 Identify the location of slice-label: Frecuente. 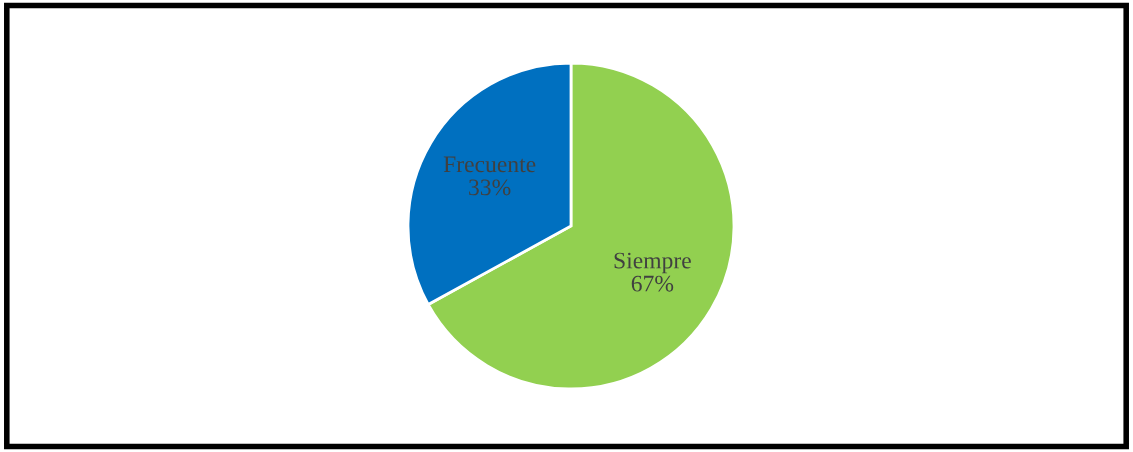
(489, 164).